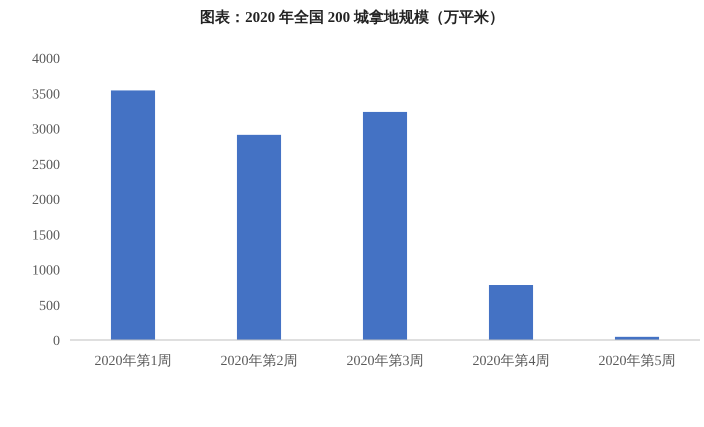 This screenshot has height=427, width=704. What do you see at coordinates (46, 236) in the screenshot?
I see `y-tick-label: 1500` at bounding box center [46, 236].